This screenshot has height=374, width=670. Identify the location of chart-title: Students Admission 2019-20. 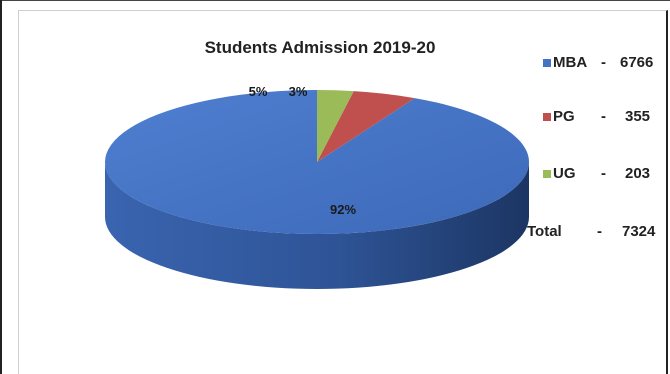
(320, 47).